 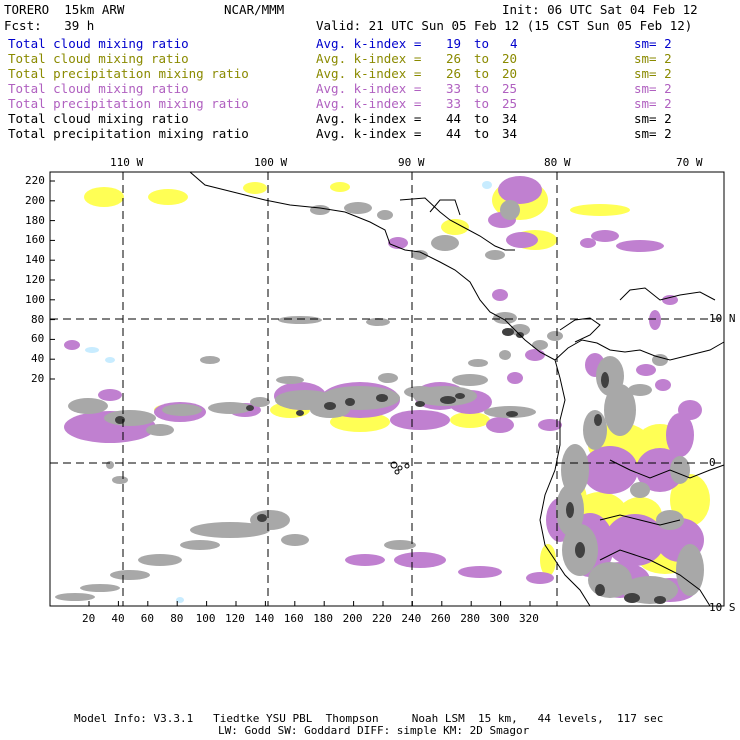 What do you see at coordinates (712, 462) in the screenshot?
I see `latitude-label: 0` at bounding box center [712, 462].